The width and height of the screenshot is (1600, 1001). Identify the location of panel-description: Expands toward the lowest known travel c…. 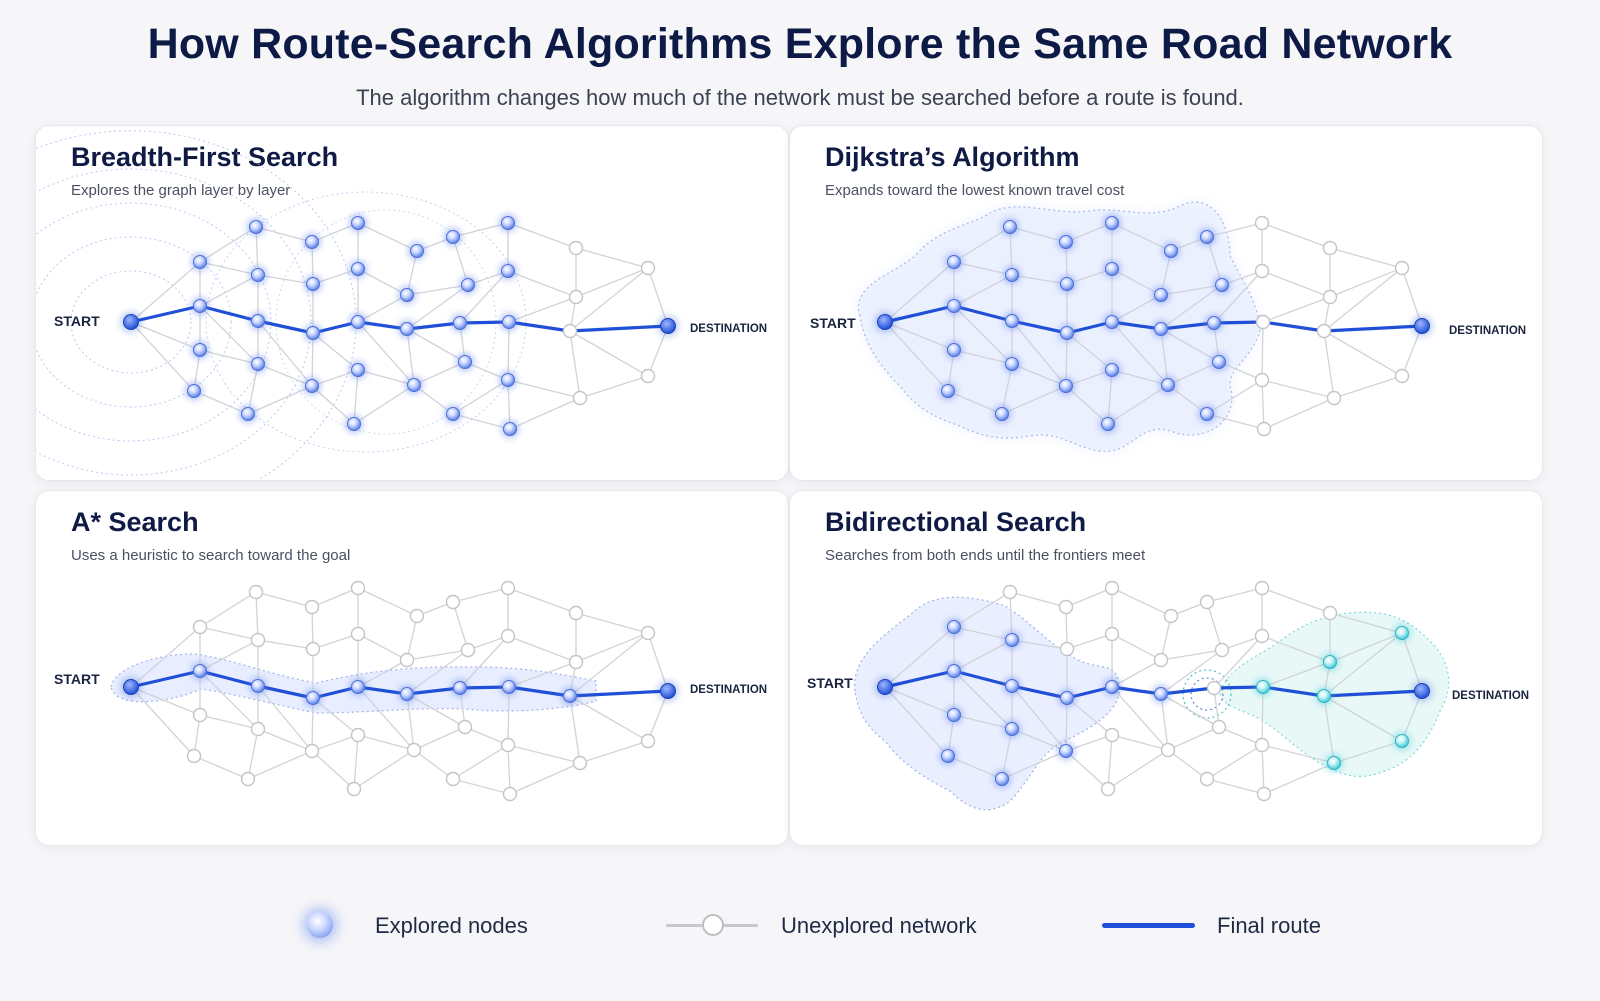
(975, 190).